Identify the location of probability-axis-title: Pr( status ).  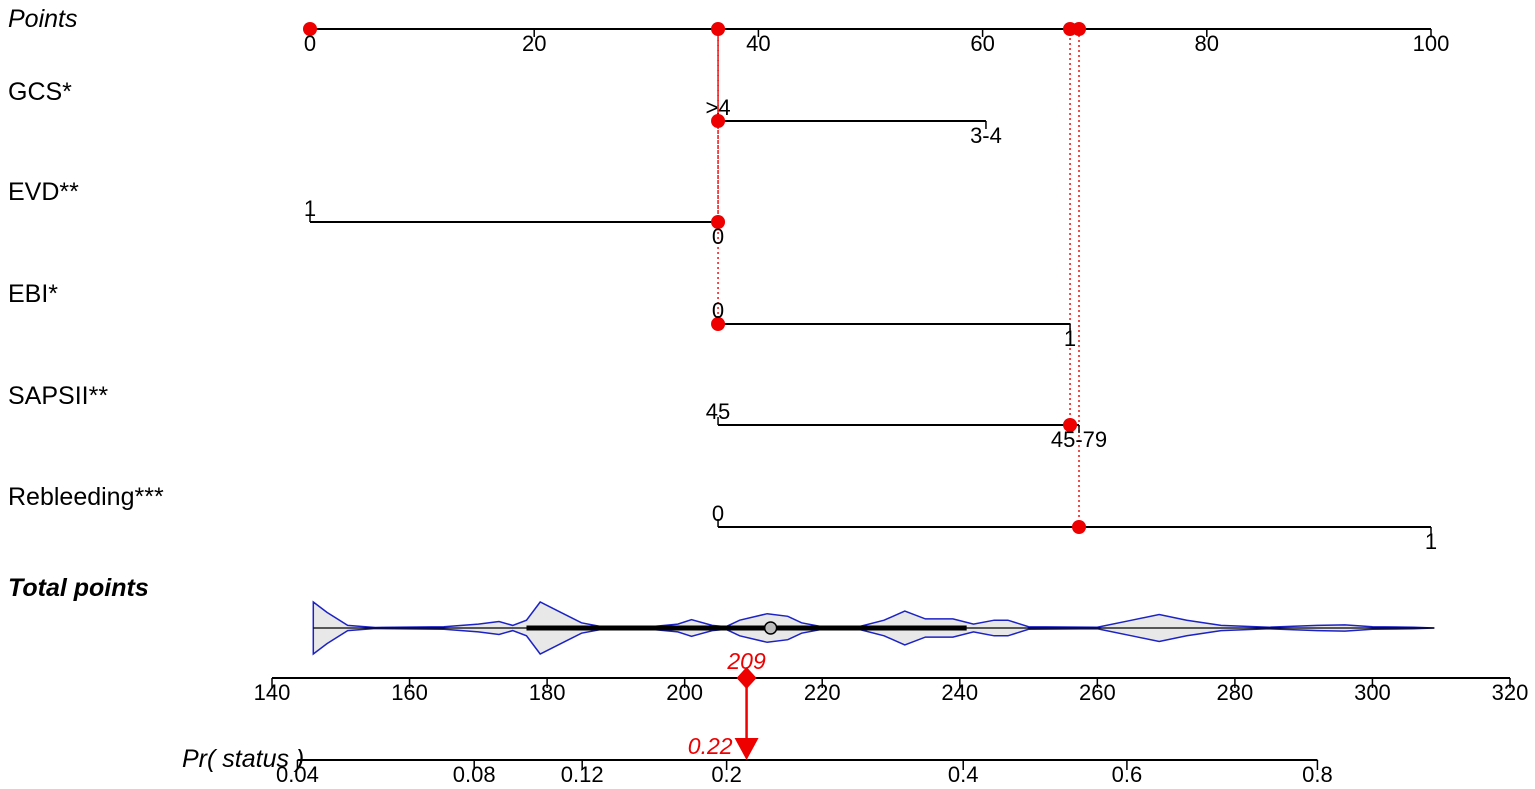
(243, 759).